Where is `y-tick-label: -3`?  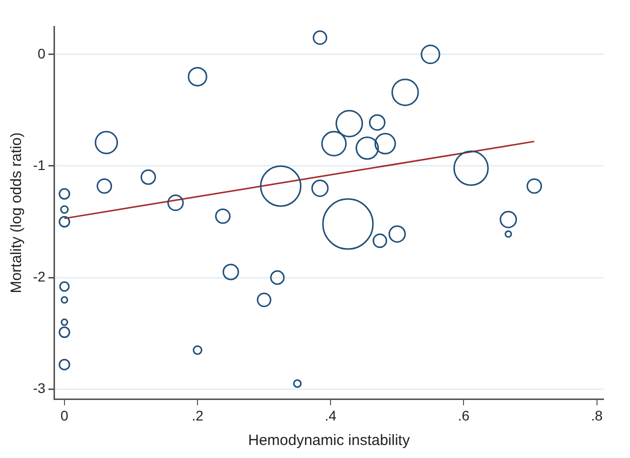
y-tick-label: -3 is located at coordinates (39, 388).